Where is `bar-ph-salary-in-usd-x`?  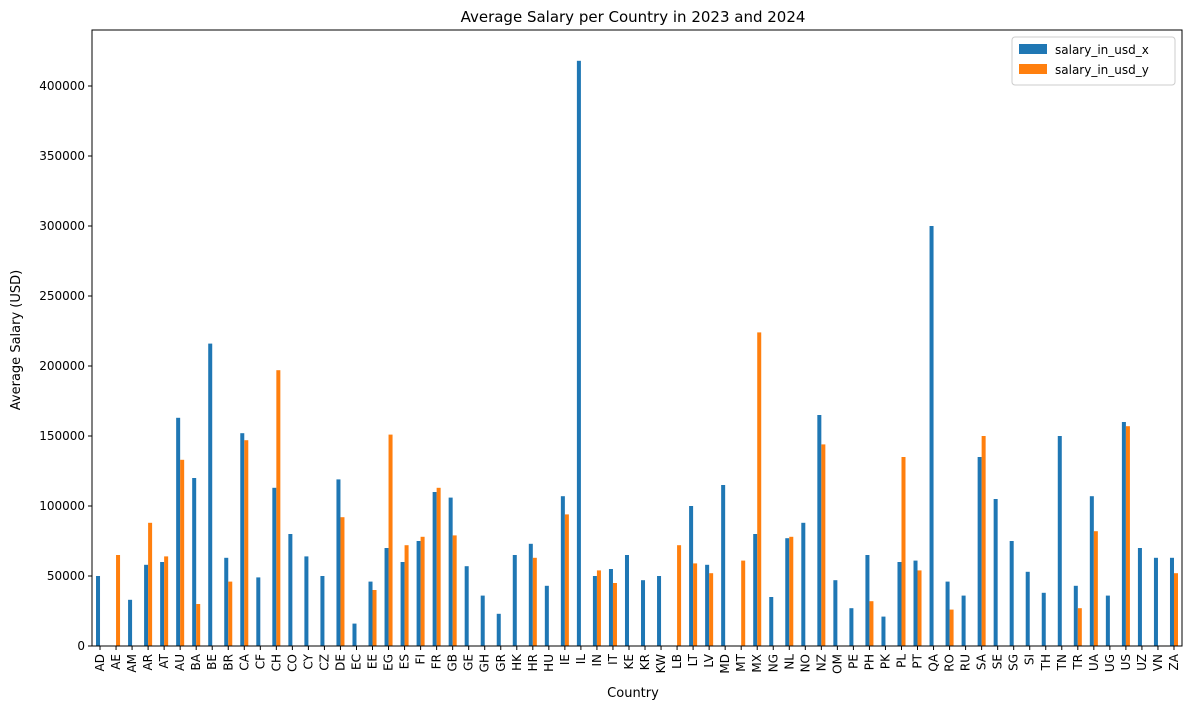 bar-ph-salary-in-usd-x is located at coordinates (867, 600).